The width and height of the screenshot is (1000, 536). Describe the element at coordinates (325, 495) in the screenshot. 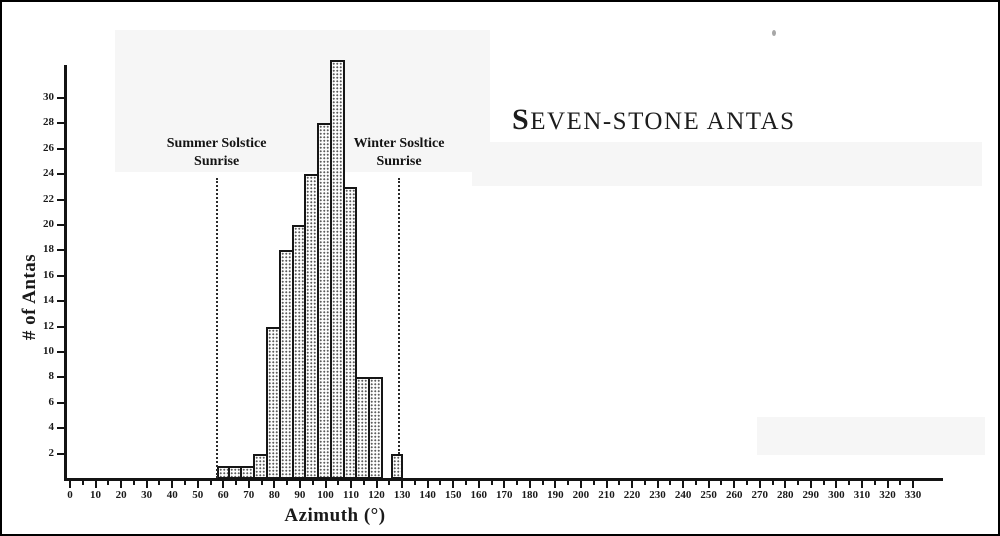

I see `x-tick-label: 100` at that location.